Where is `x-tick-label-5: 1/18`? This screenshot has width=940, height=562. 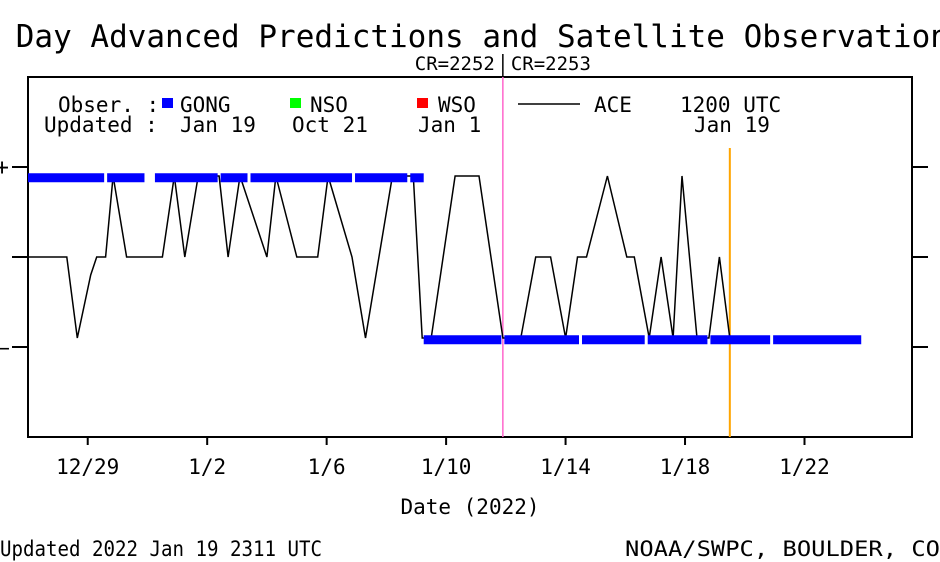
x-tick-label-5: 1/18 is located at coordinates (685, 467).